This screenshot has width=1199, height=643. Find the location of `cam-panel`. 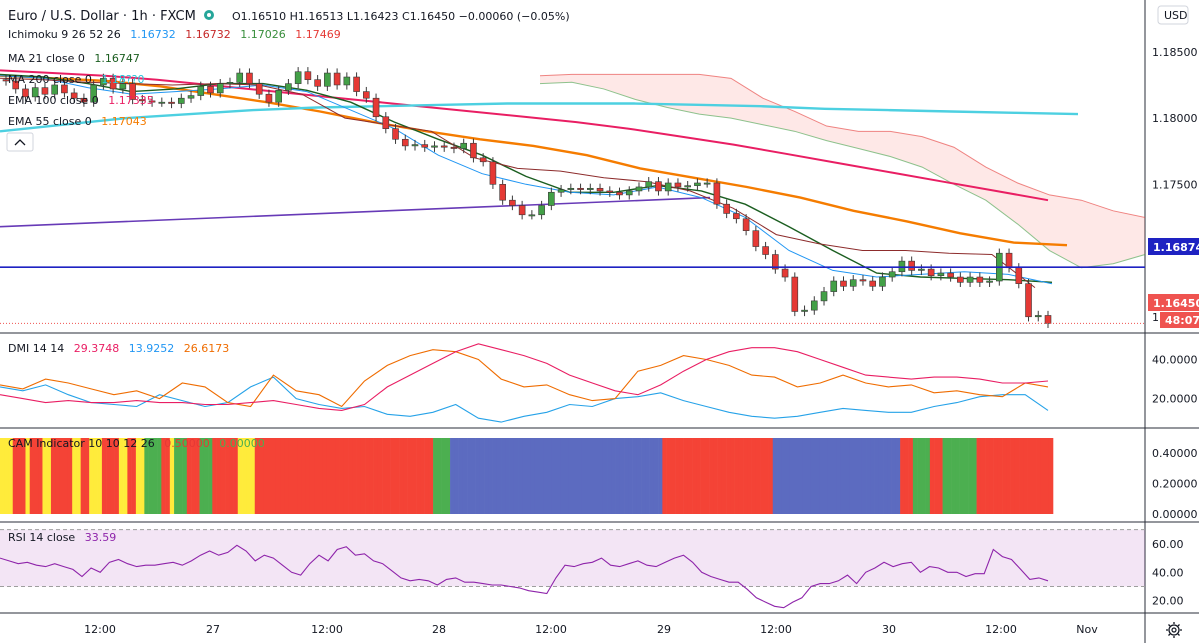

cam-panel is located at coordinates (527, 476).